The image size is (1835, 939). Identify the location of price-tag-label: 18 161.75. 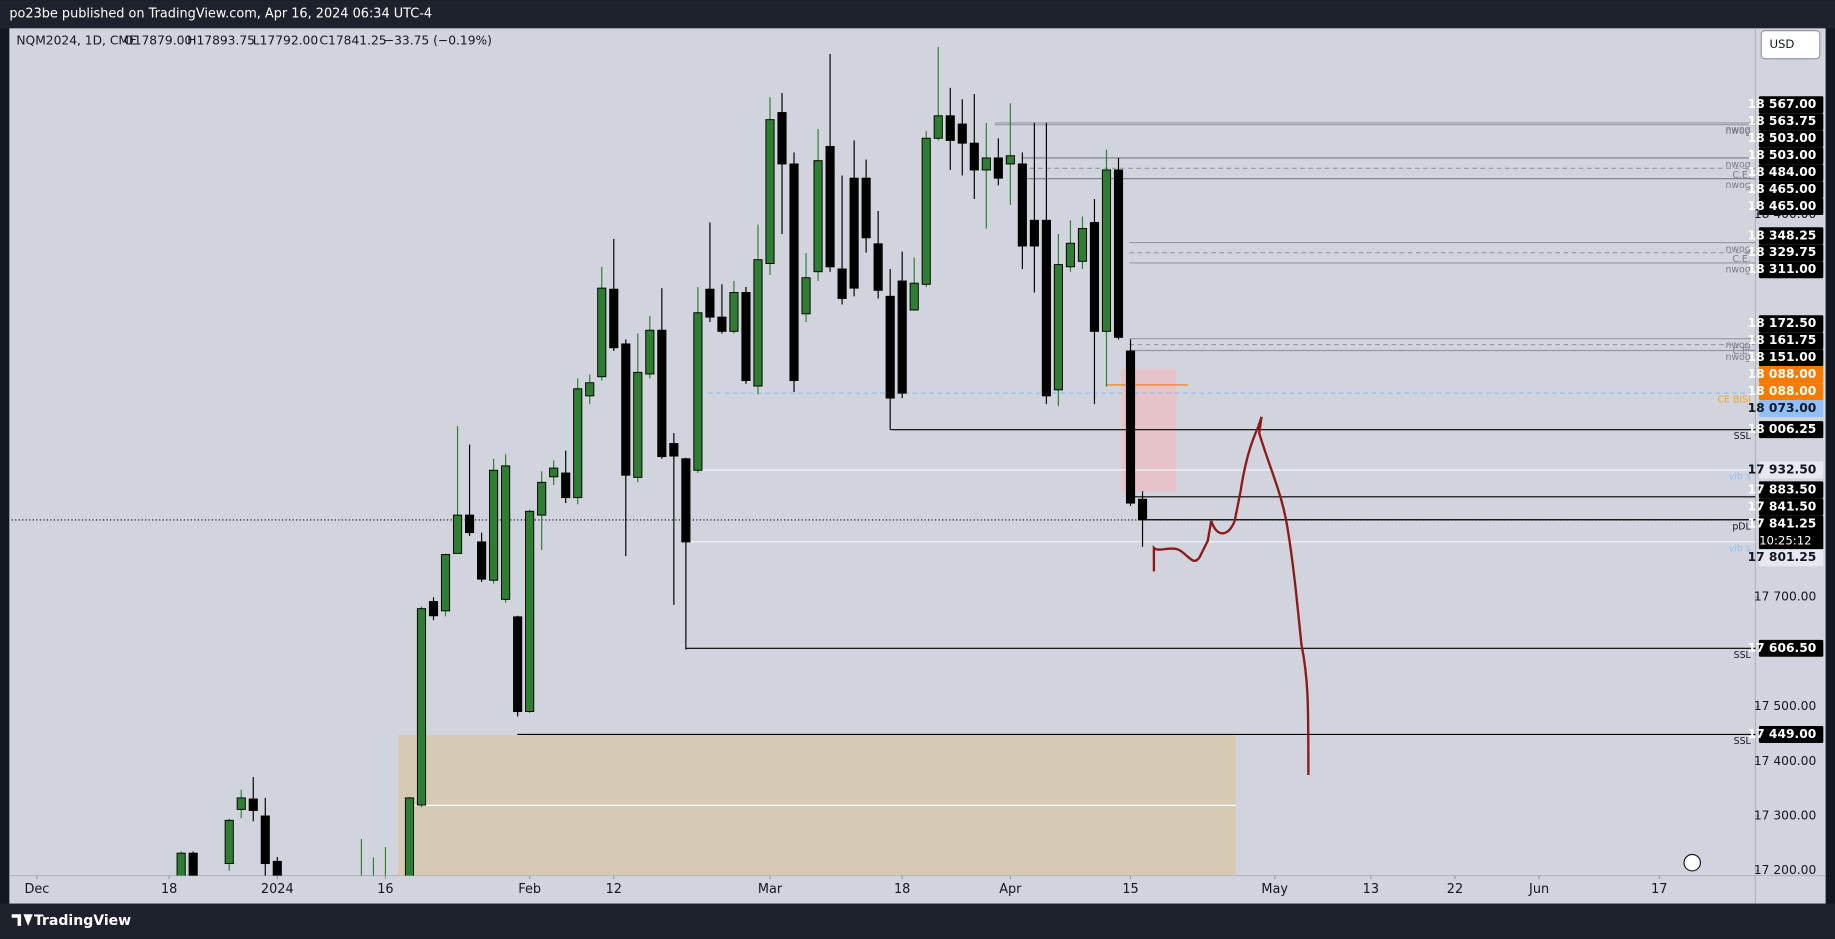
(1782, 340).